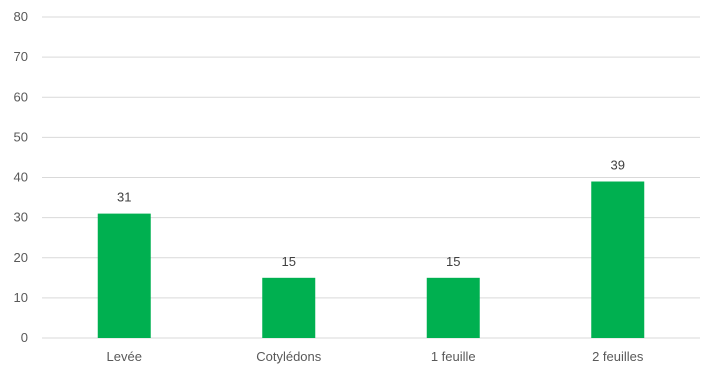  Describe the element at coordinates (124, 197) in the screenshot. I see `data-label: 31` at that location.